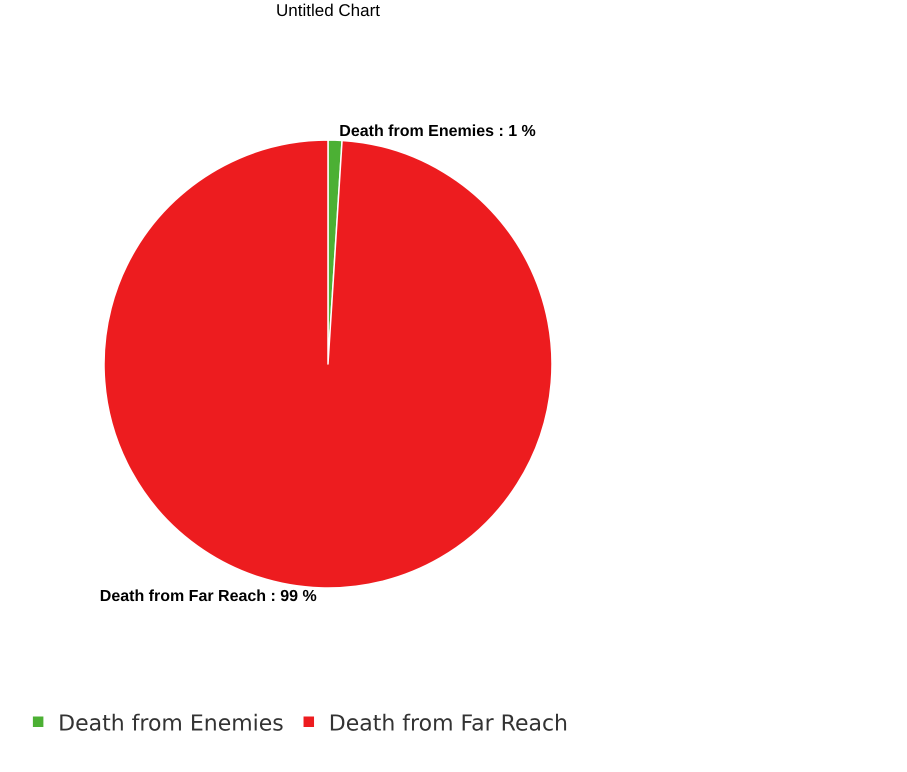 This screenshot has height=772, width=907. I want to click on data-label: Death from Far Reach : 99 %, so click(208, 596).